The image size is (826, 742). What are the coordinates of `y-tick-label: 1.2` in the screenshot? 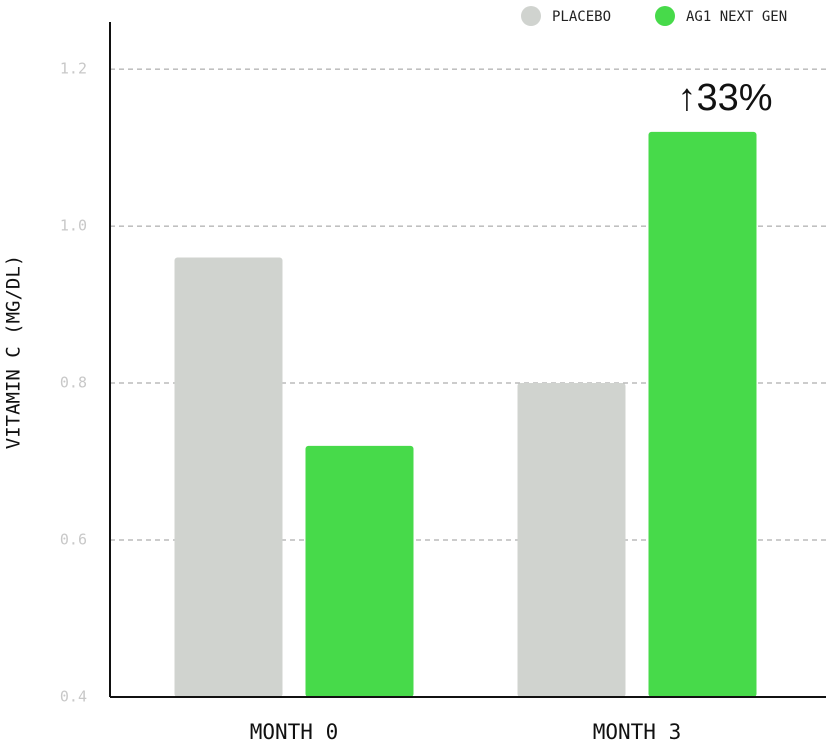 It's located at (73, 69).